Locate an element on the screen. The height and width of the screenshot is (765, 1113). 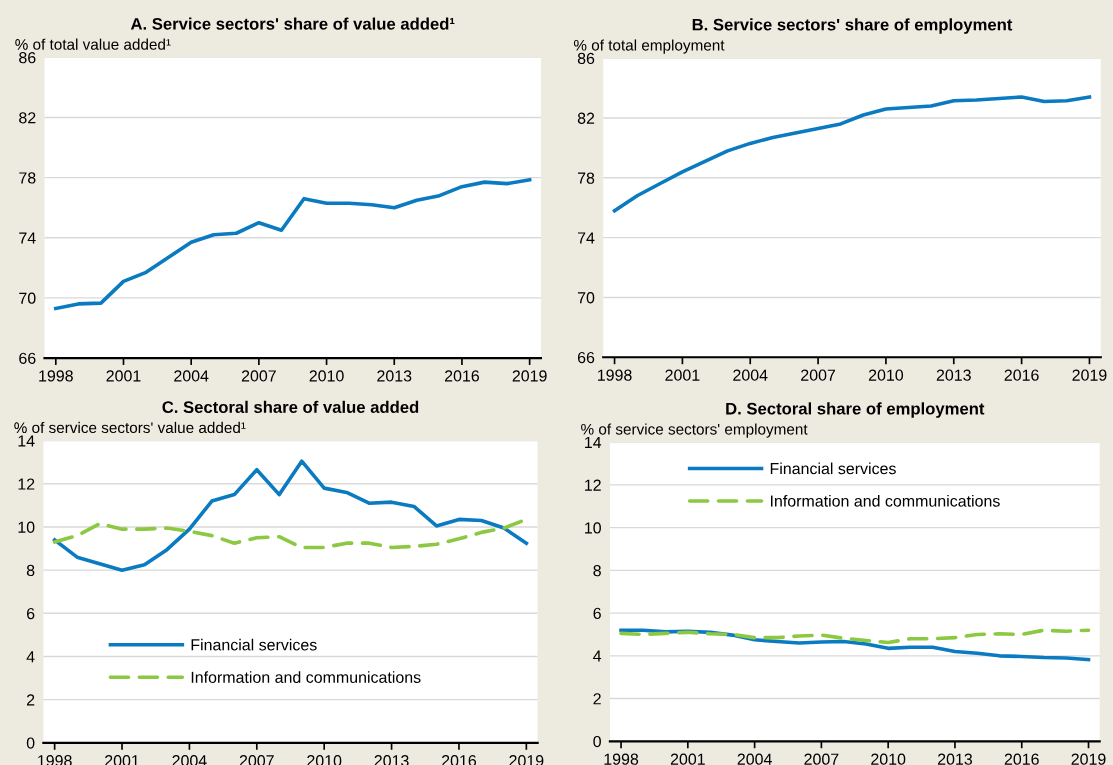
y-axis-title: % of service sectors' value added¹ is located at coordinates (130, 427).